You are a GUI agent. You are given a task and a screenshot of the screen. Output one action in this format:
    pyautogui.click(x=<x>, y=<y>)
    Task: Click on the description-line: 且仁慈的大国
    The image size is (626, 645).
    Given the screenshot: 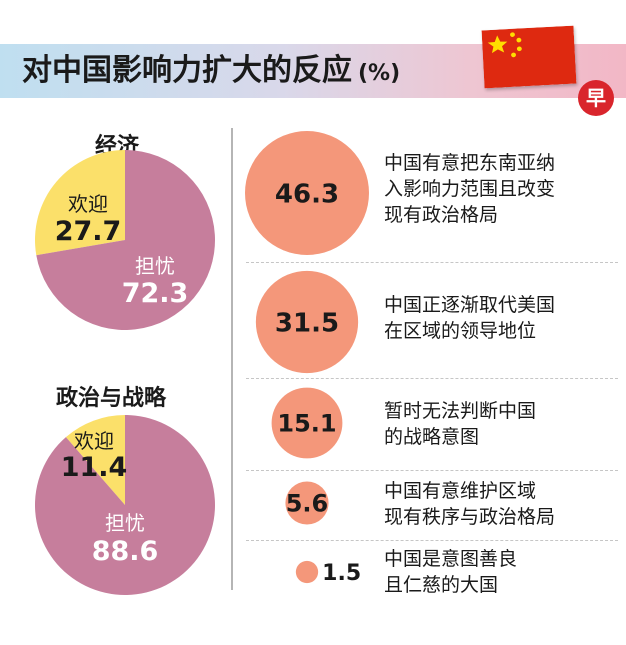 What is the action you would take?
    pyautogui.click(x=441, y=585)
    